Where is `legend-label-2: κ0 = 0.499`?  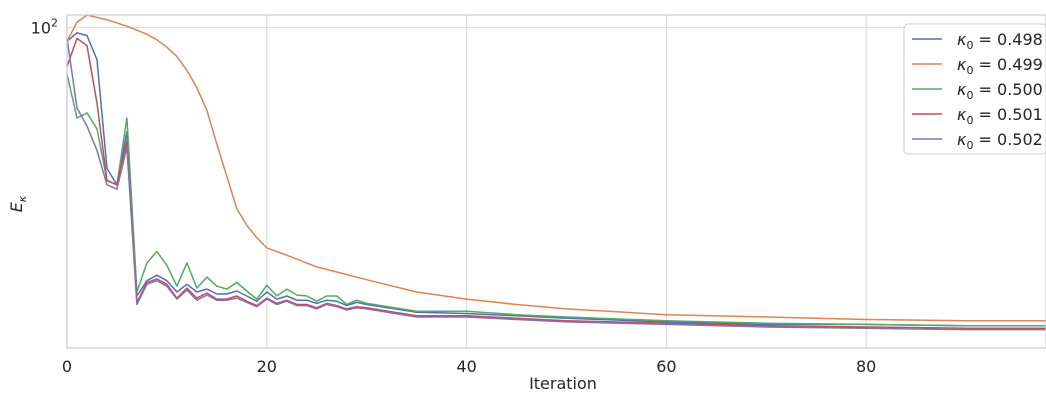
legend-label-2: κ0 = 0.499 is located at coordinates (1000, 66).